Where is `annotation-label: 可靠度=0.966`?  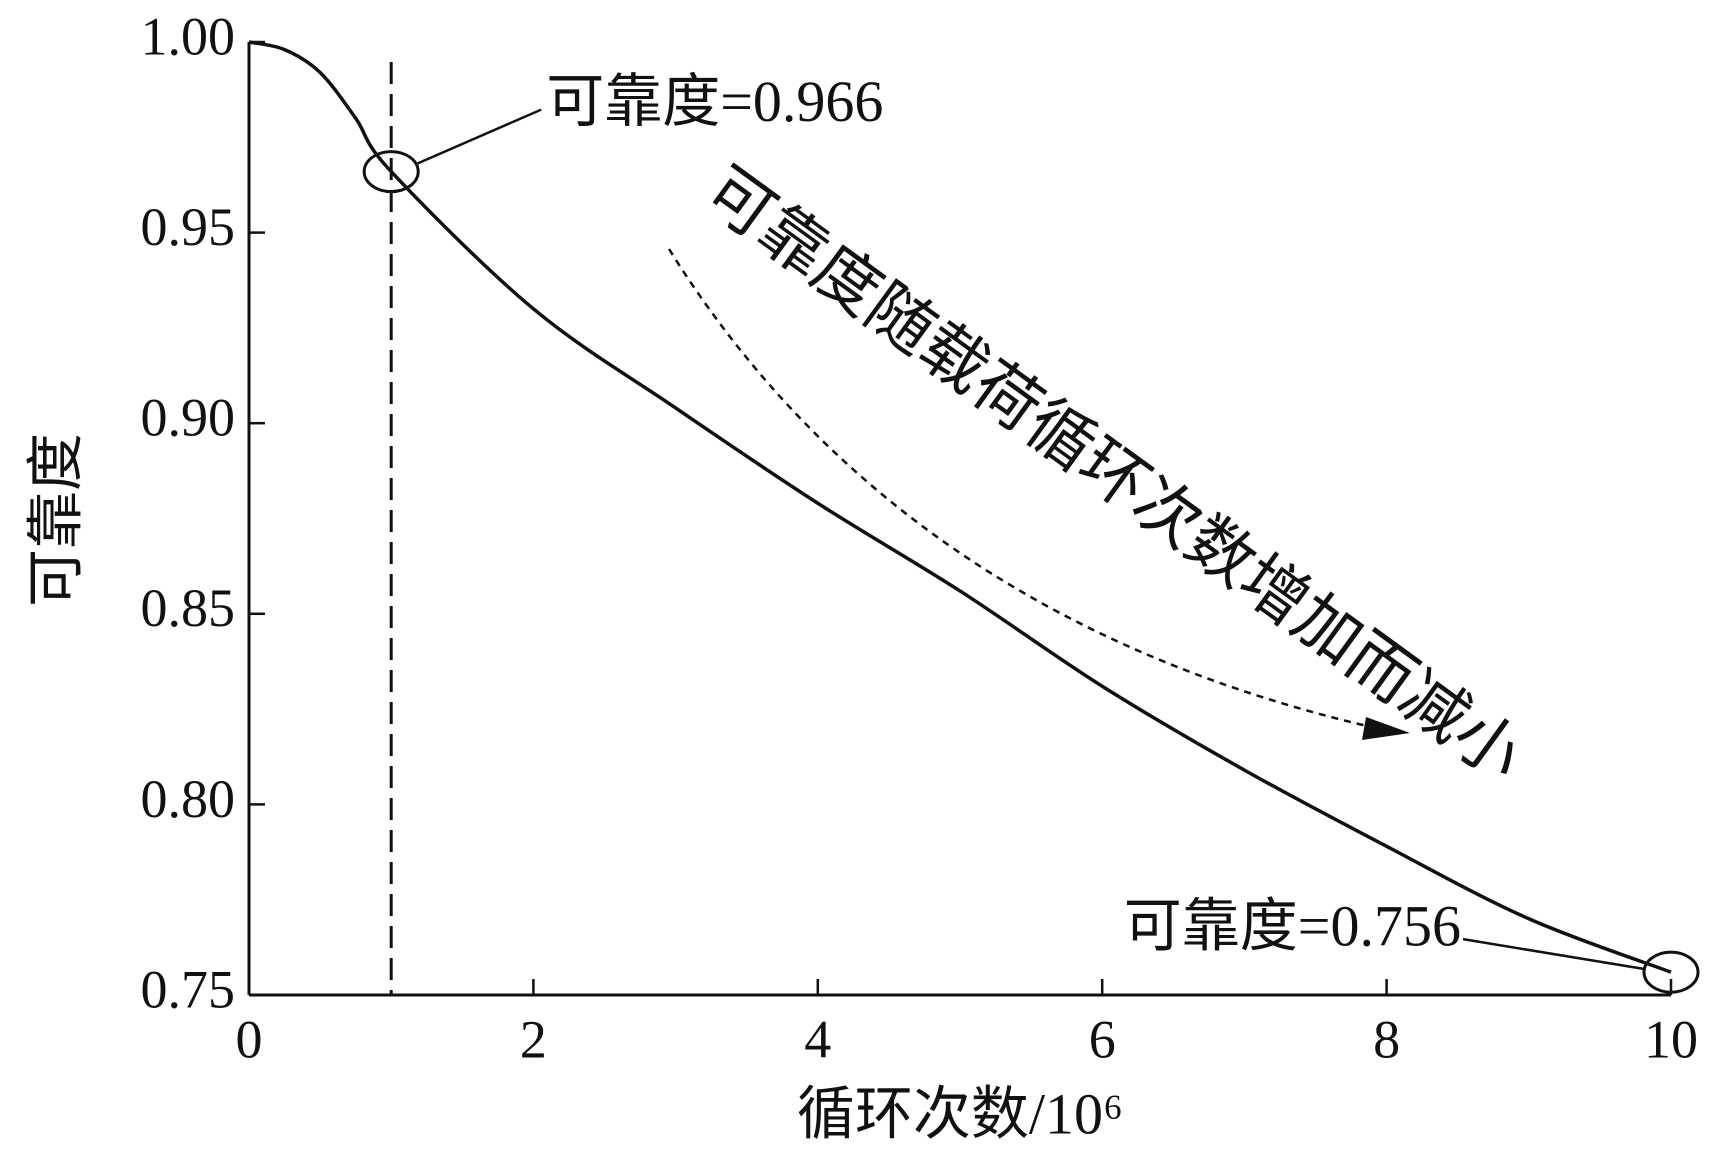
annotation-label: 可靠度=0.966 is located at coordinates (714, 101).